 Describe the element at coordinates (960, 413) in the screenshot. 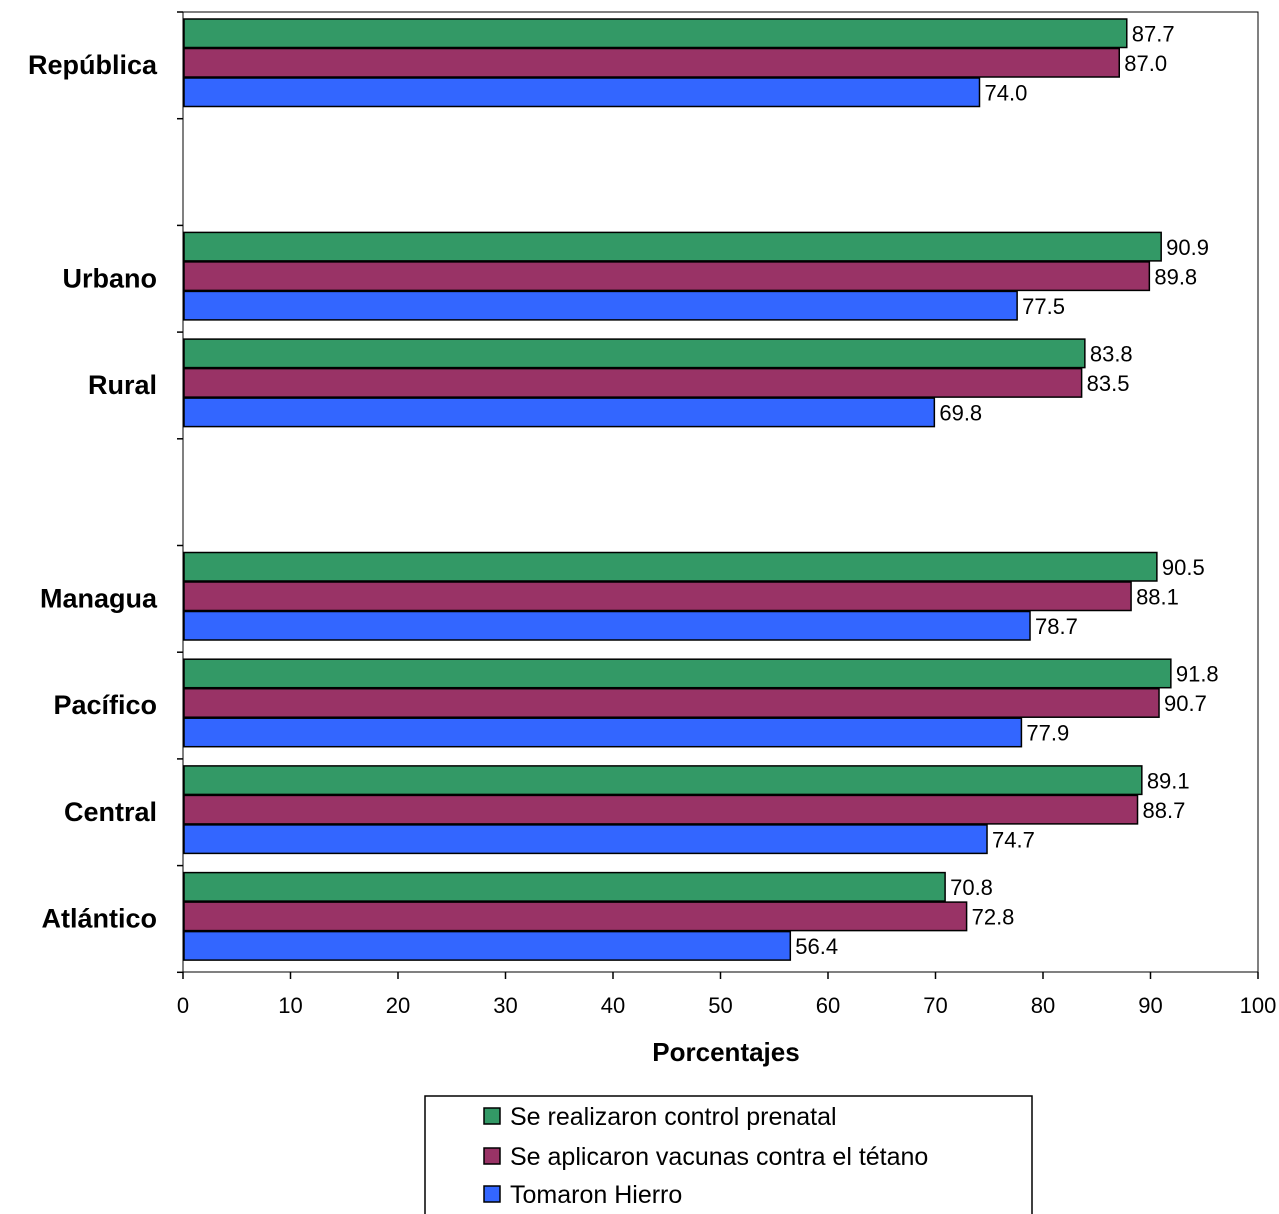

I see `data-label: 69.8` at that location.